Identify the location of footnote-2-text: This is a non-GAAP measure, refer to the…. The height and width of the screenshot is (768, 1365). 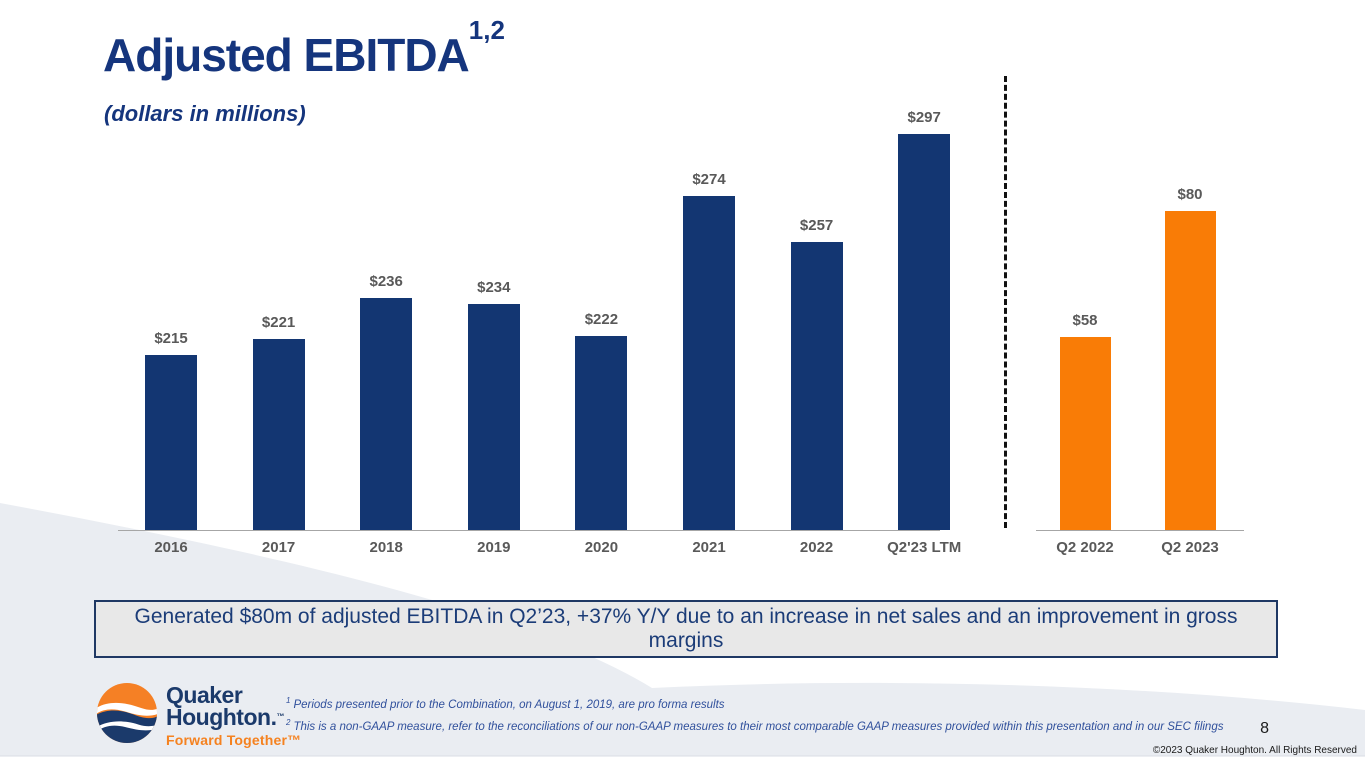
(758, 726).